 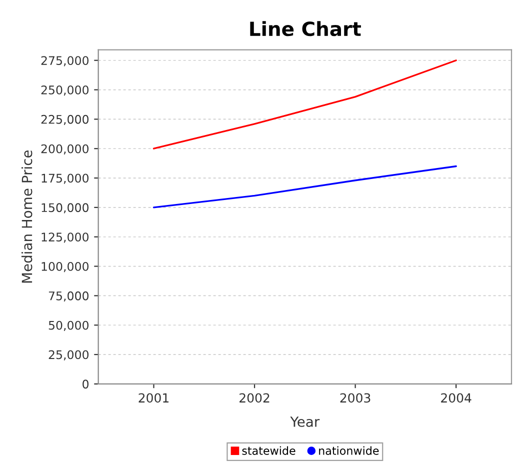 What do you see at coordinates (65, 267) in the screenshot?
I see `y-tick-label: 100,000` at bounding box center [65, 267].